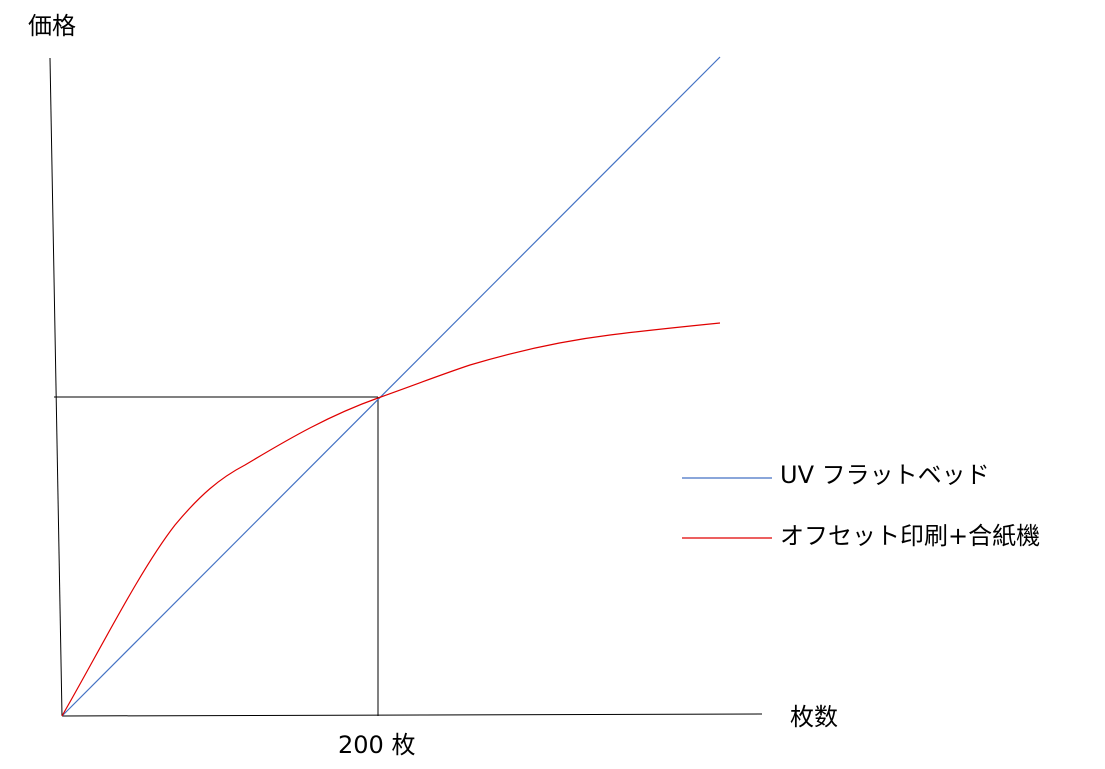 Image resolution: width=1105 pixels, height=769 pixels. What do you see at coordinates (52, 26) in the screenshot?
I see `y-axis-label: 価格` at bounding box center [52, 26].